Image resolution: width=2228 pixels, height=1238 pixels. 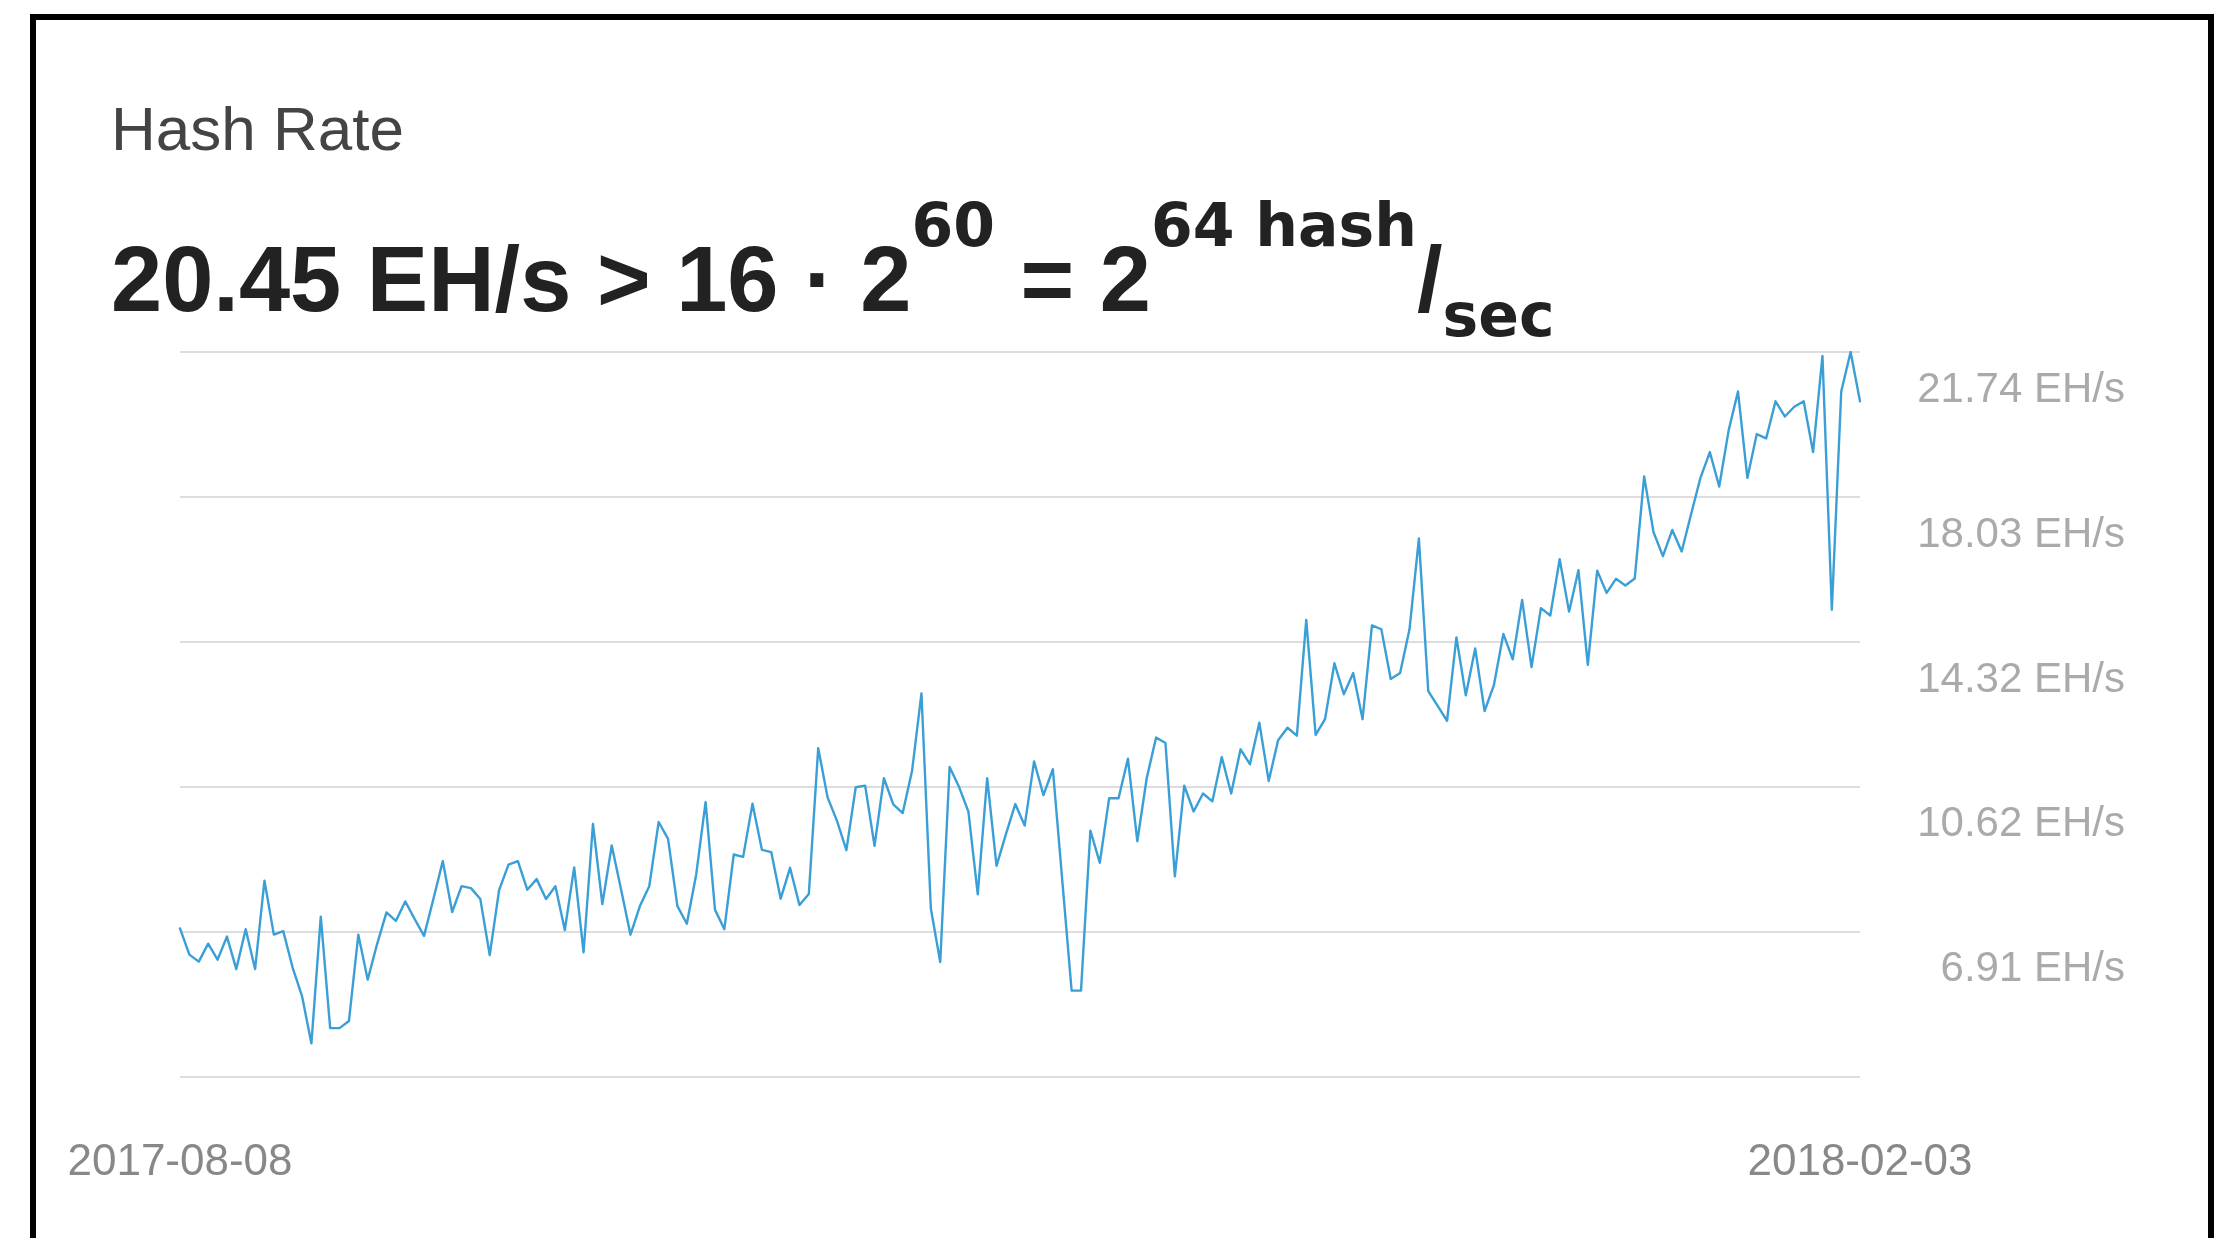 What do you see at coordinates (2021, 677) in the screenshot?
I see `y-tick-label: 14.32 EH/s` at bounding box center [2021, 677].